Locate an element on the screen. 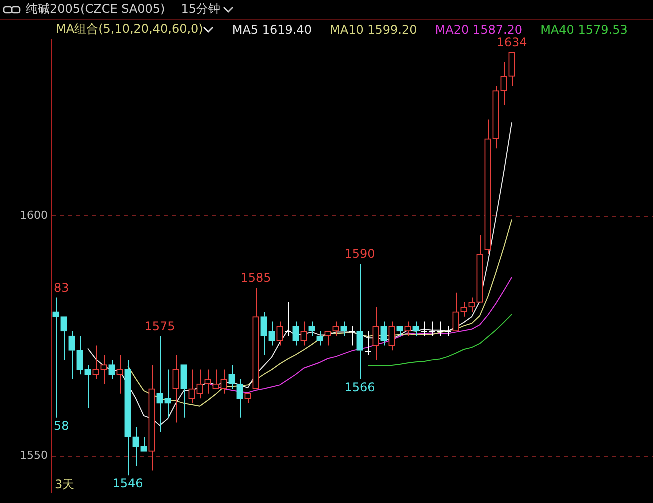 The width and height of the screenshot is (653, 503). chart-subtitle: 15分钟 is located at coordinates (201, 9).